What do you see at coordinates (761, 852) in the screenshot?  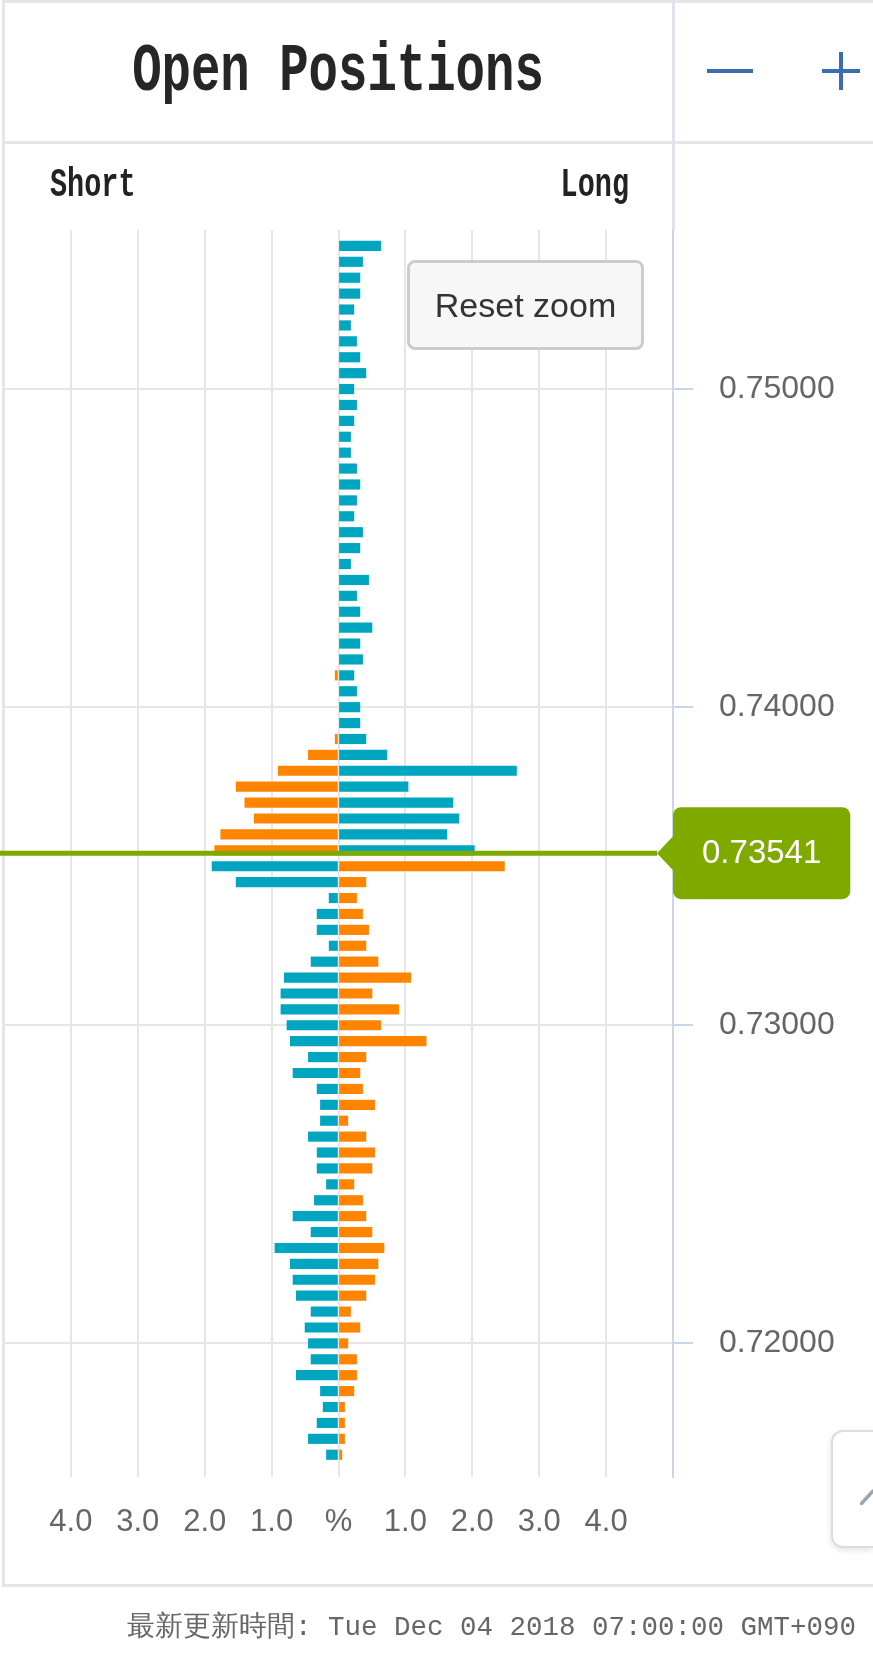 I see `ref-line-label: 0.73541` at bounding box center [761, 852].